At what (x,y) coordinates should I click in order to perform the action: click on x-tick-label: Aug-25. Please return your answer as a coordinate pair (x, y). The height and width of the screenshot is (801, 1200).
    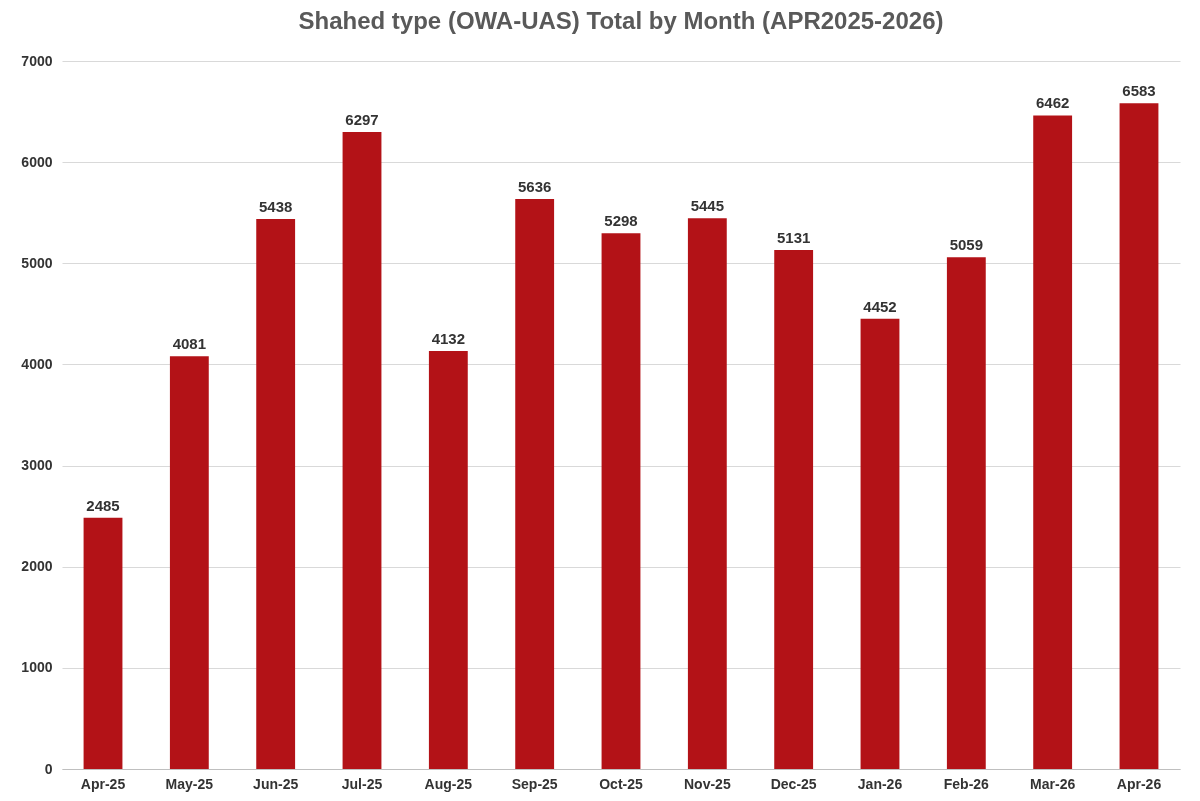
    Looking at the image, I should click on (448, 783).